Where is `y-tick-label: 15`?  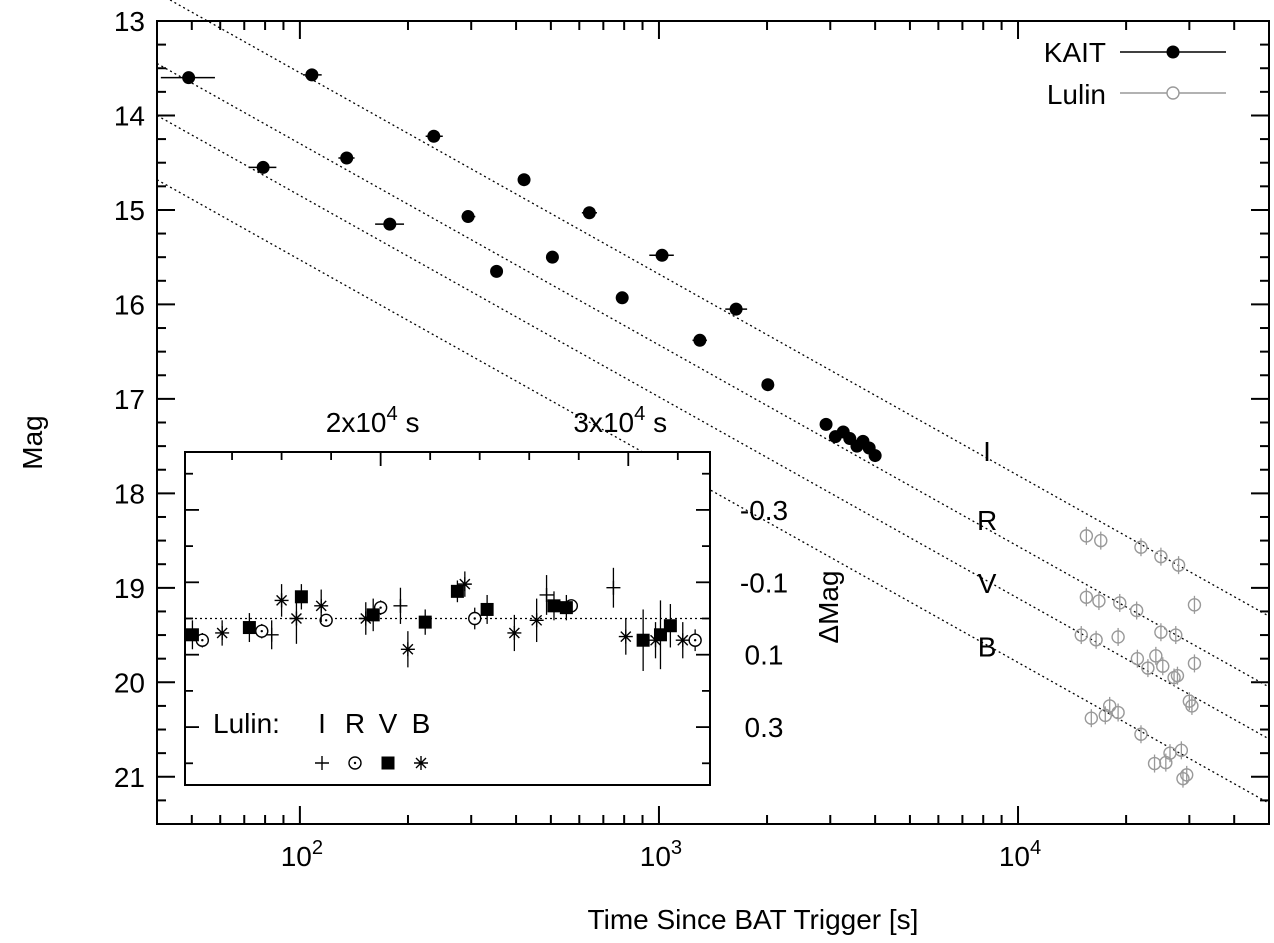
y-tick-label: 15 is located at coordinates (129, 210).